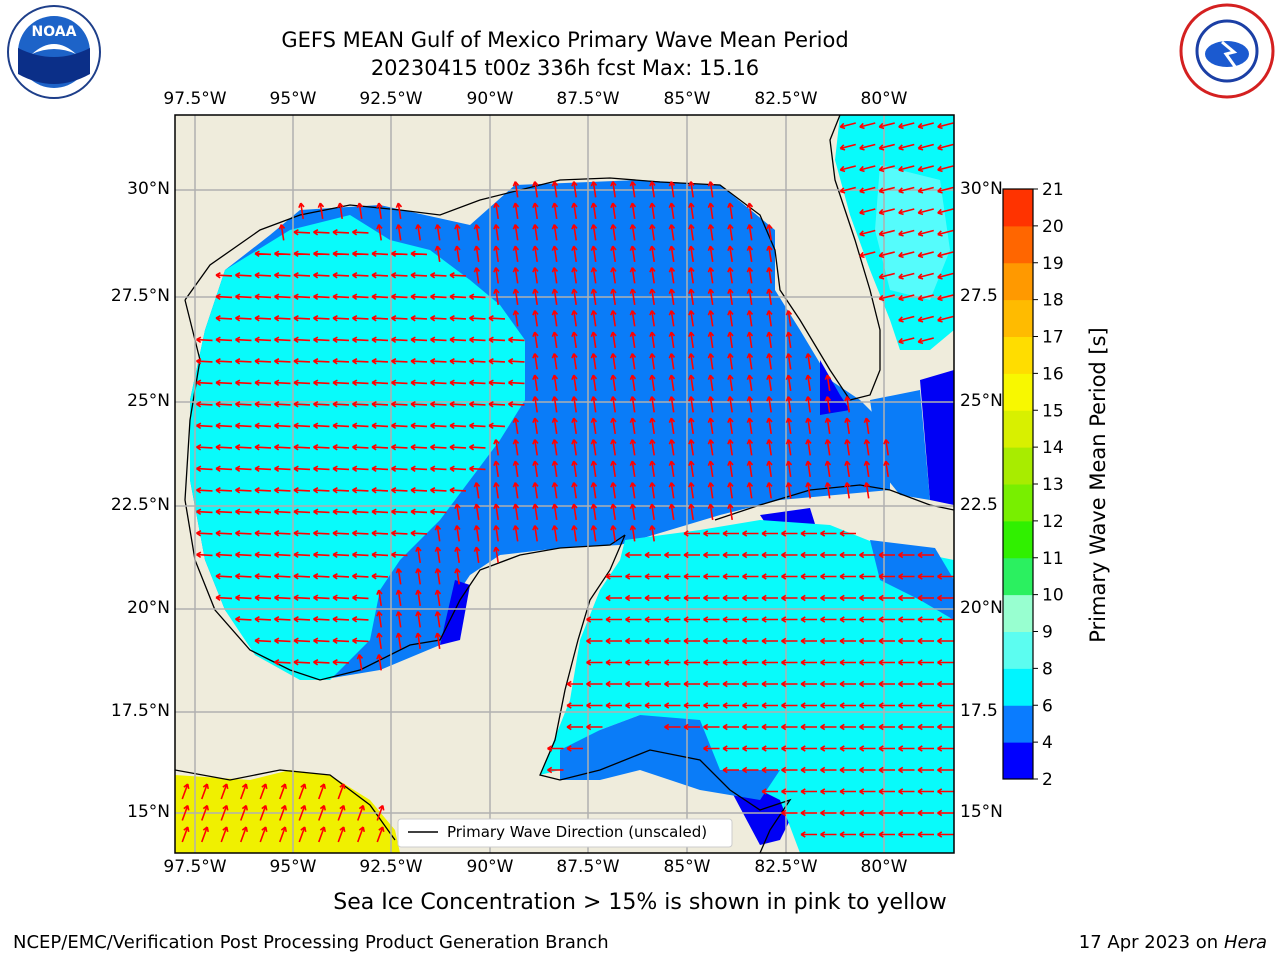 This screenshot has width=1280, height=960. I want to click on tick-label: 30°N, so click(148, 189).